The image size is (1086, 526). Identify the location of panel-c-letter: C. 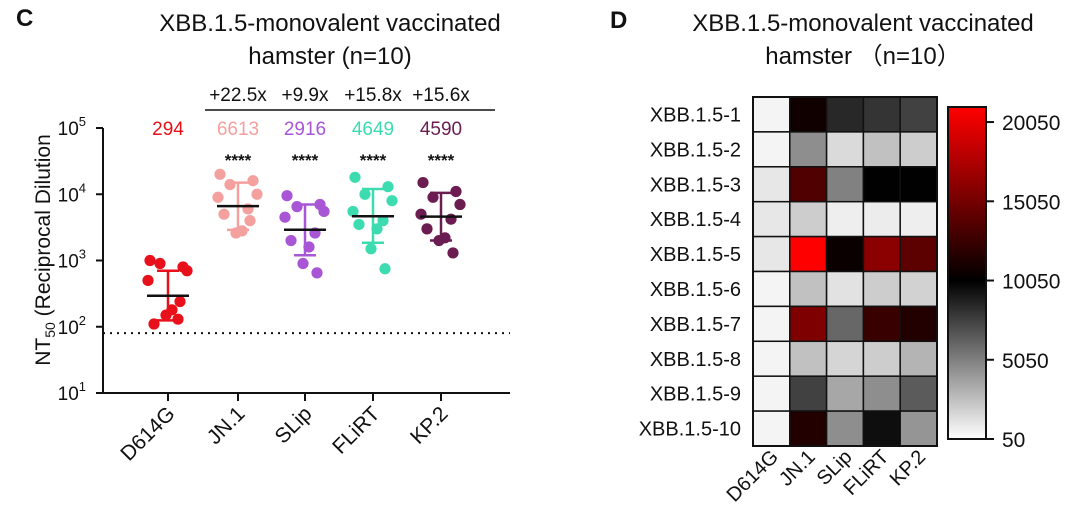
(24, 18).